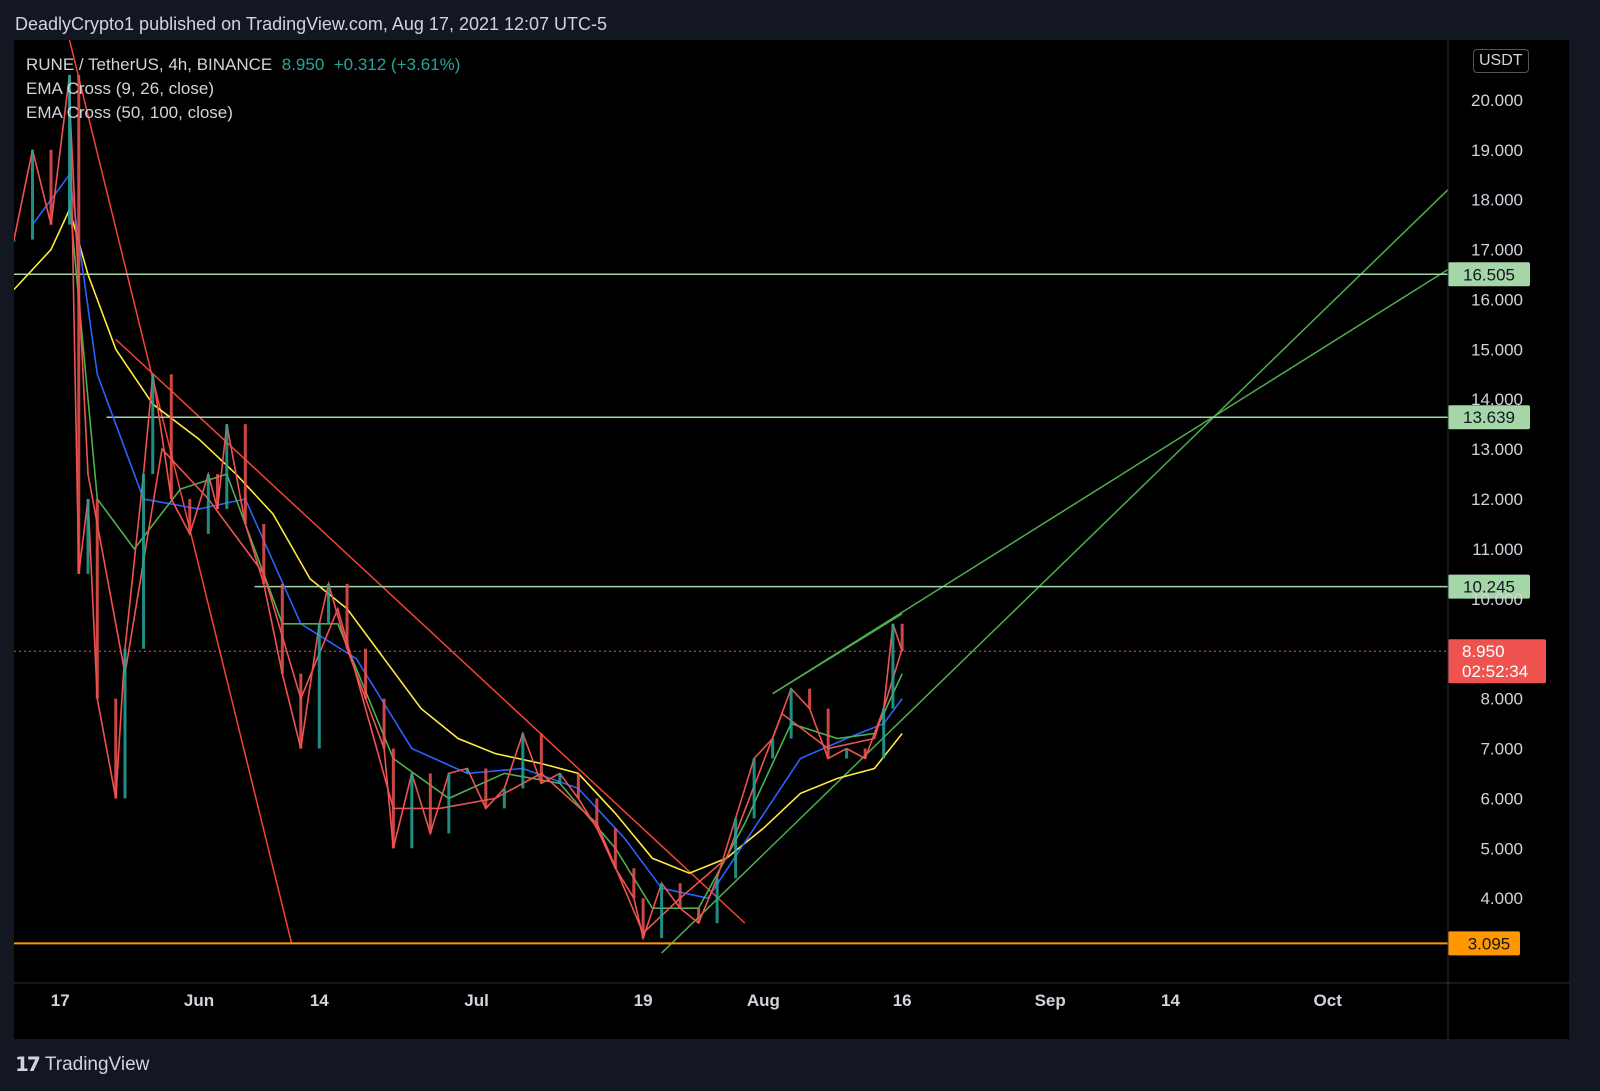 The height and width of the screenshot is (1091, 1600). What do you see at coordinates (129, 112) in the screenshot?
I see `legend-ema-50-100: EMA Cross (50, 100, close)` at bounding box center [129, 112].